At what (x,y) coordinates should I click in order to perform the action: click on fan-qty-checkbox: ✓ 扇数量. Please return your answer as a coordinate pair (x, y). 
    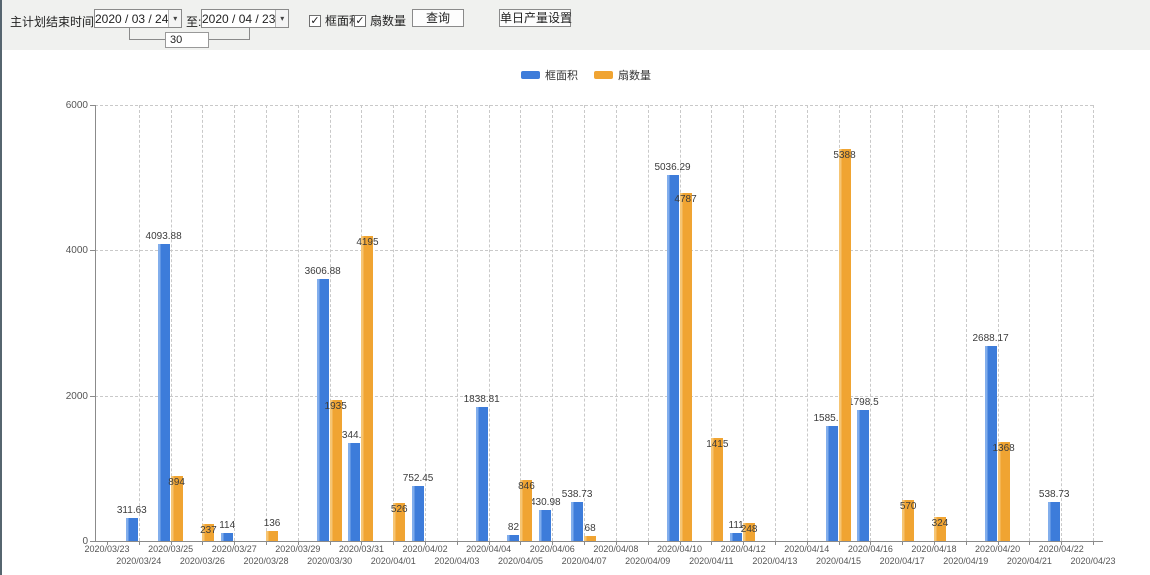
    Looking at the image, I should click on (380, 20).